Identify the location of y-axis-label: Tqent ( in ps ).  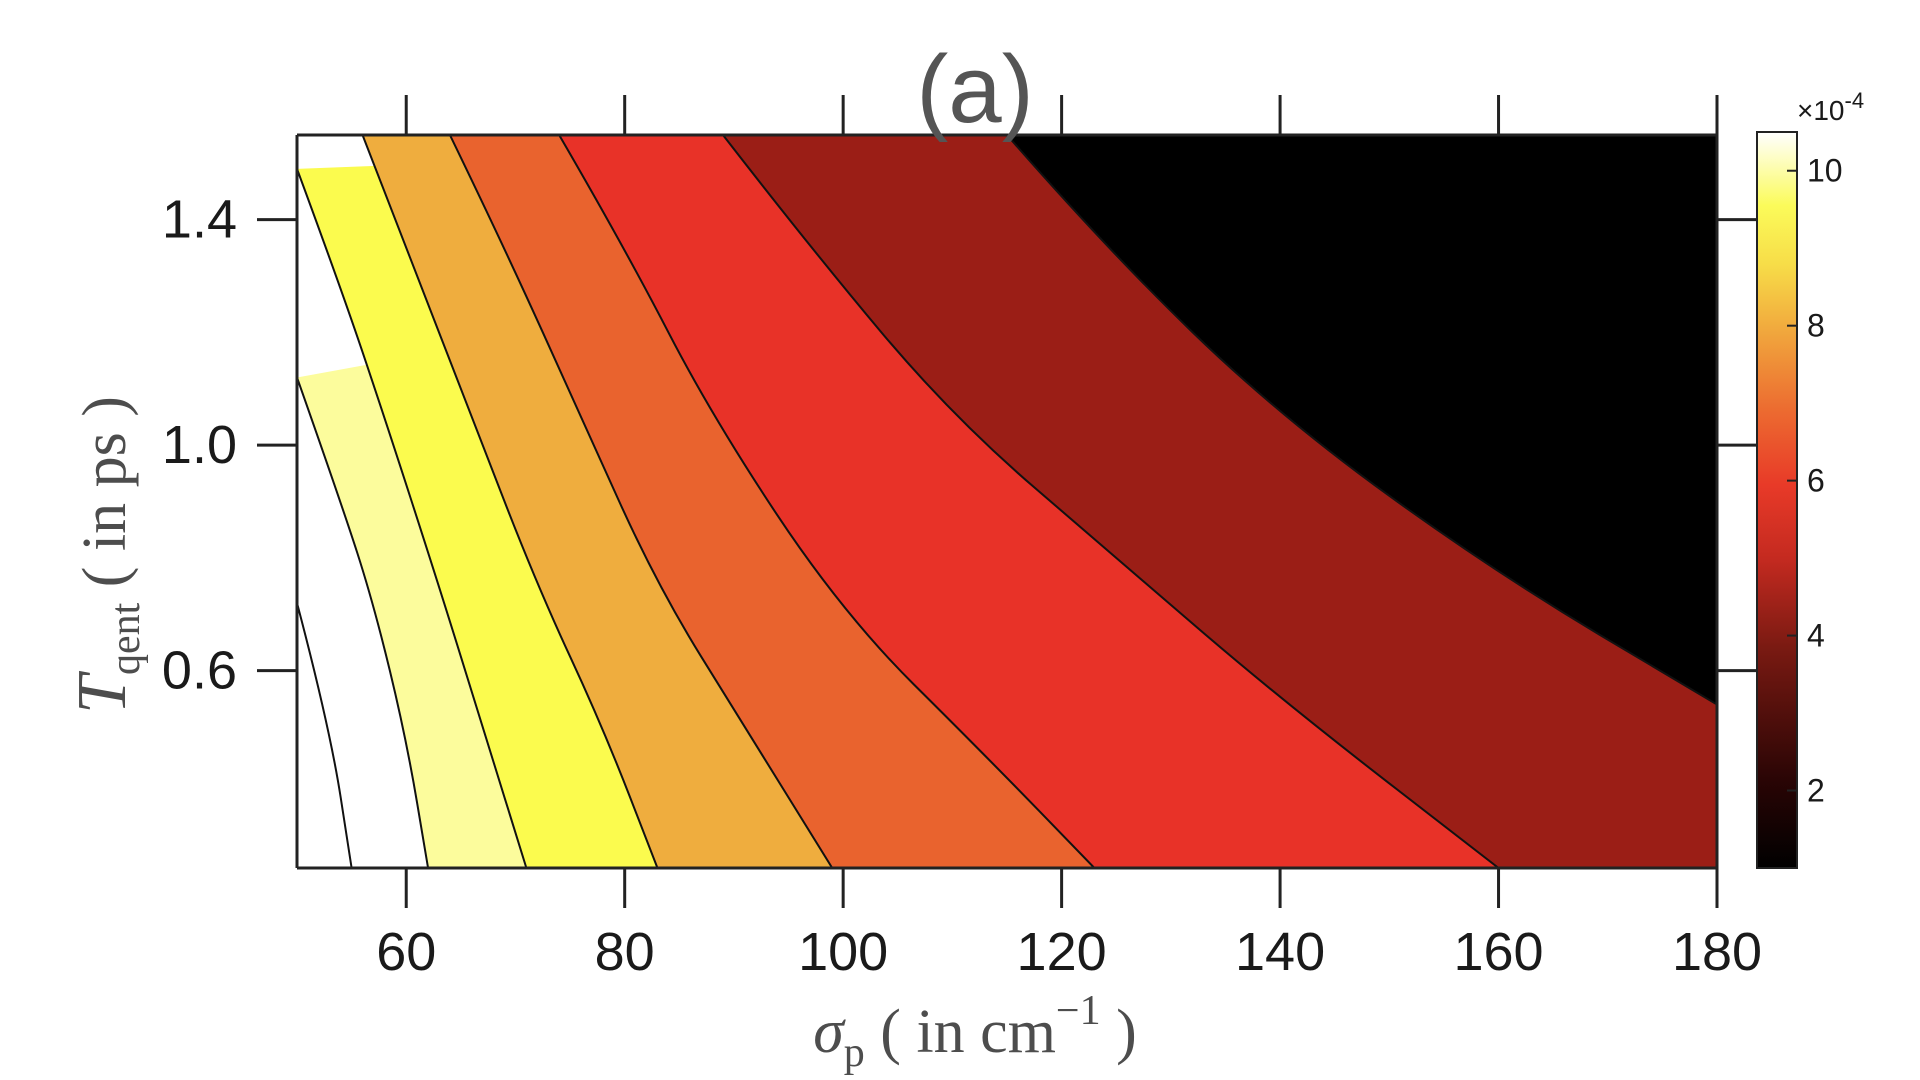
(106, 555).